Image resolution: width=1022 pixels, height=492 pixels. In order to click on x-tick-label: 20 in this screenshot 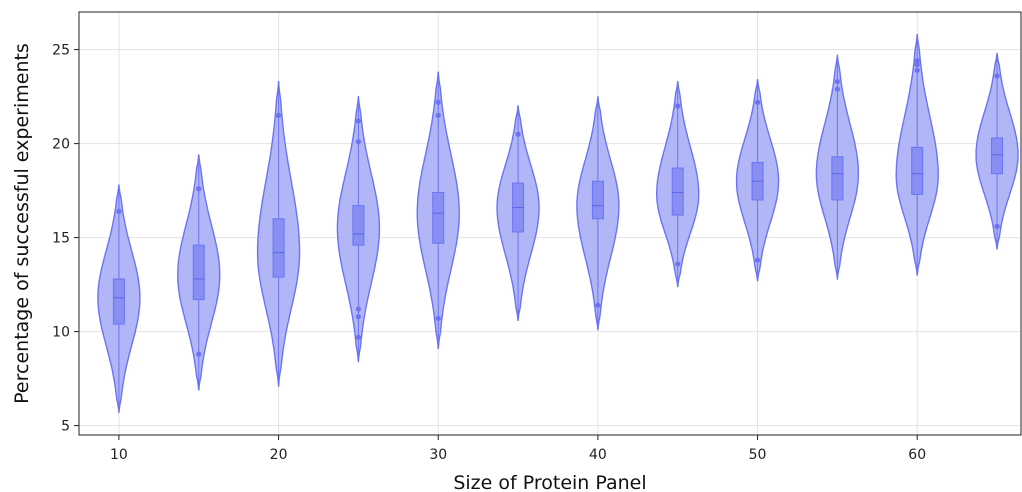, I will do `click(279, 455)`.